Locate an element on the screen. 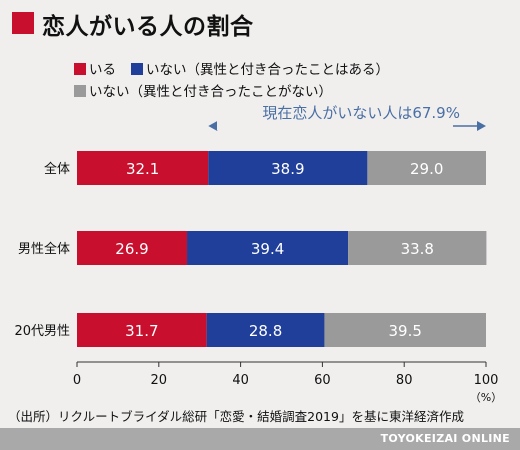 This screenshot has height=450, width=520. legend-swatch-none-never is located at coordinates (80, 91).